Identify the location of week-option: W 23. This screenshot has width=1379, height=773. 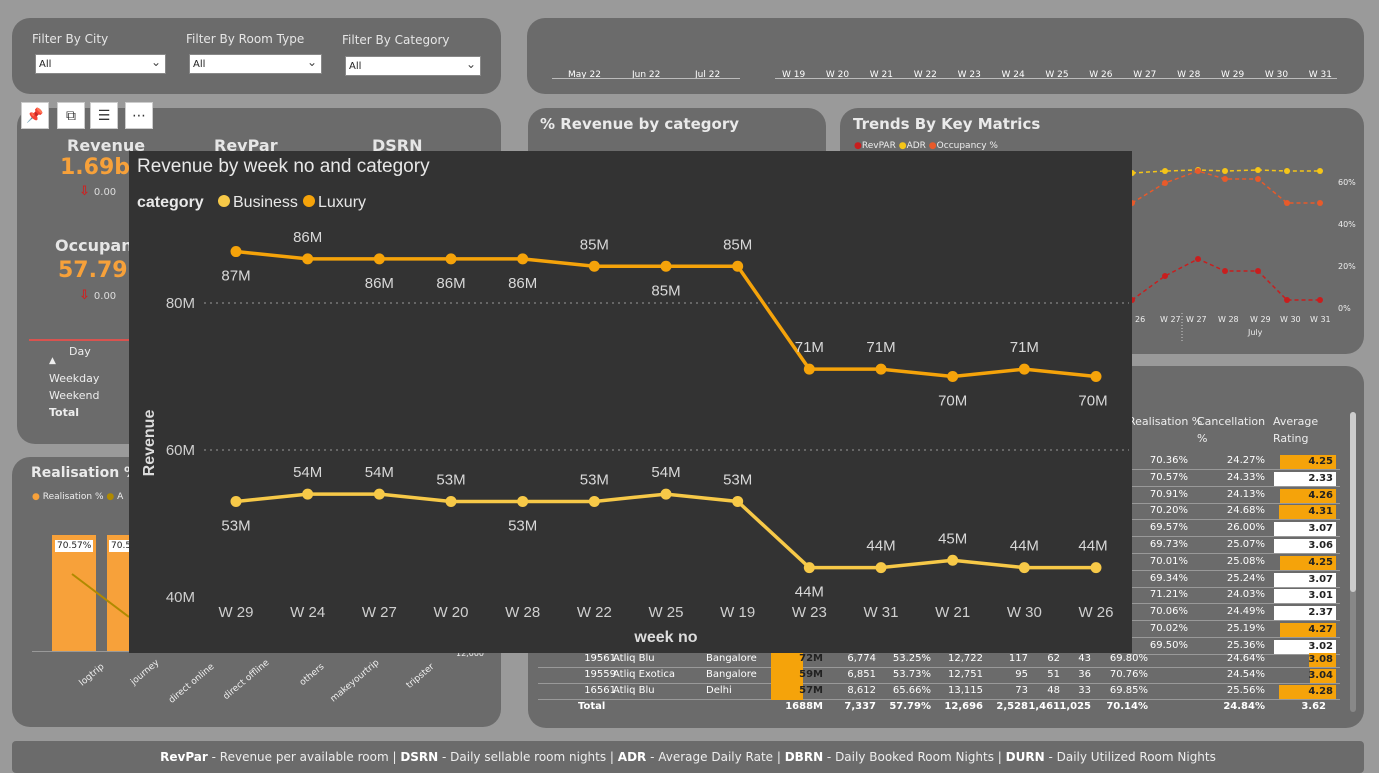
(969, 75).